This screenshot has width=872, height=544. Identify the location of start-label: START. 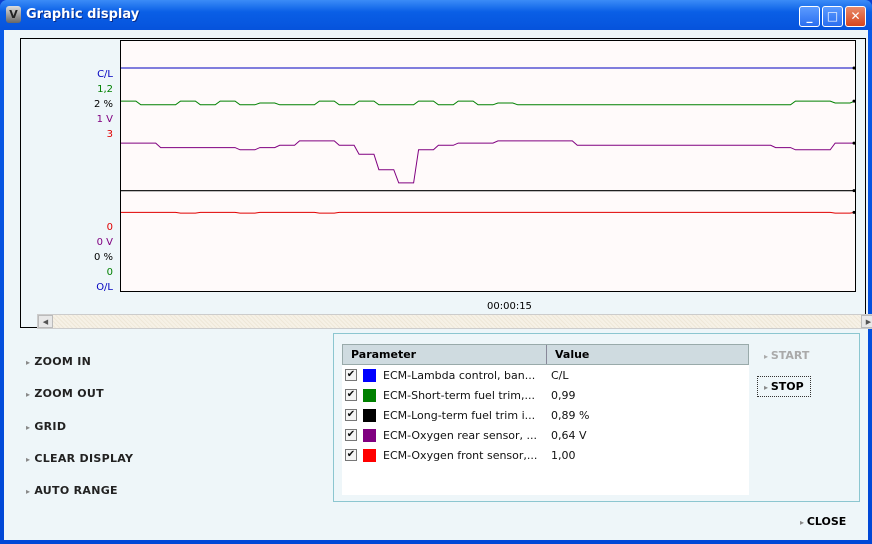
(790, 355).